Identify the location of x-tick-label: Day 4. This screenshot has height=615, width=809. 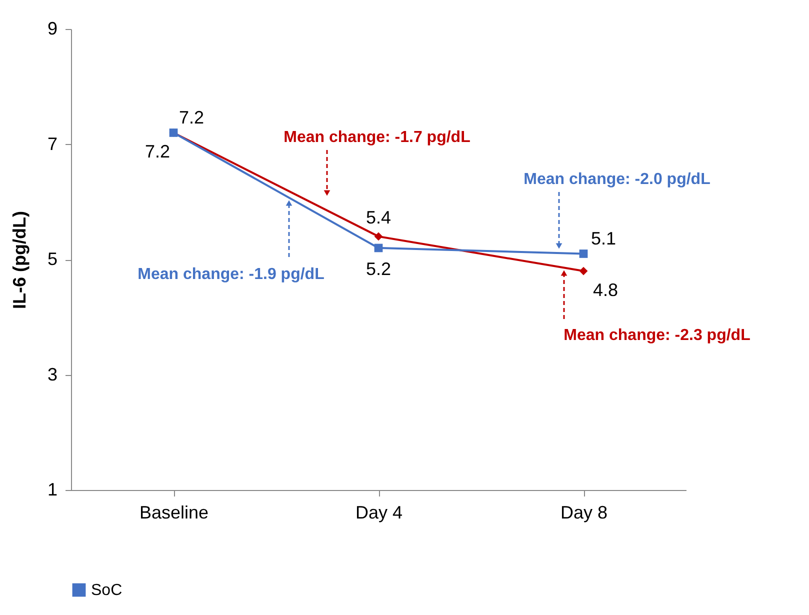
(379, 512).